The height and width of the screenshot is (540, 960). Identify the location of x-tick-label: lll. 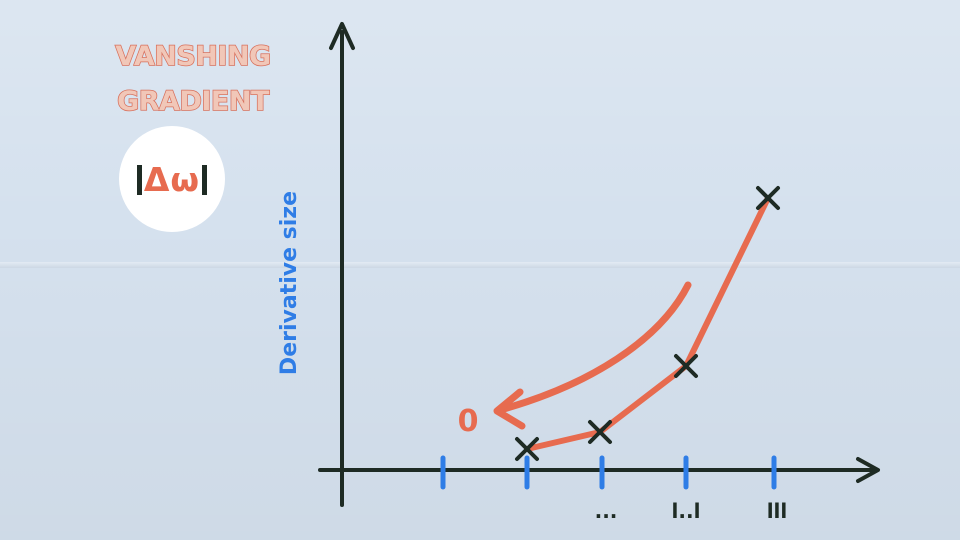
(777, 511).